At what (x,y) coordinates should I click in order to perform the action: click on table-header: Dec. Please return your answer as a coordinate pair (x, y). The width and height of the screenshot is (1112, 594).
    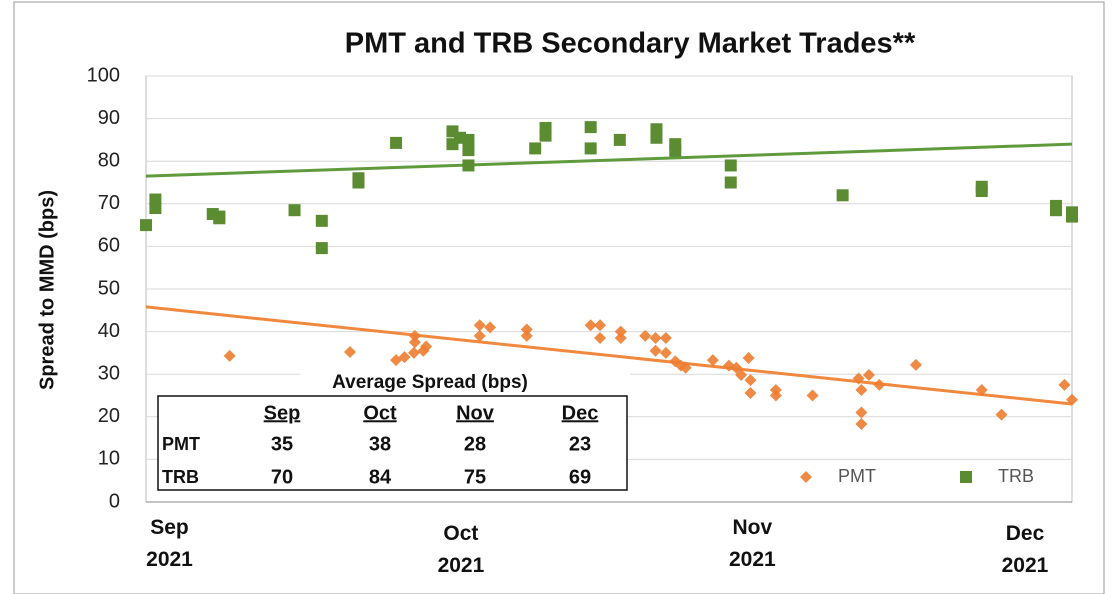
    Looking at the image, I should click on (580, 413).